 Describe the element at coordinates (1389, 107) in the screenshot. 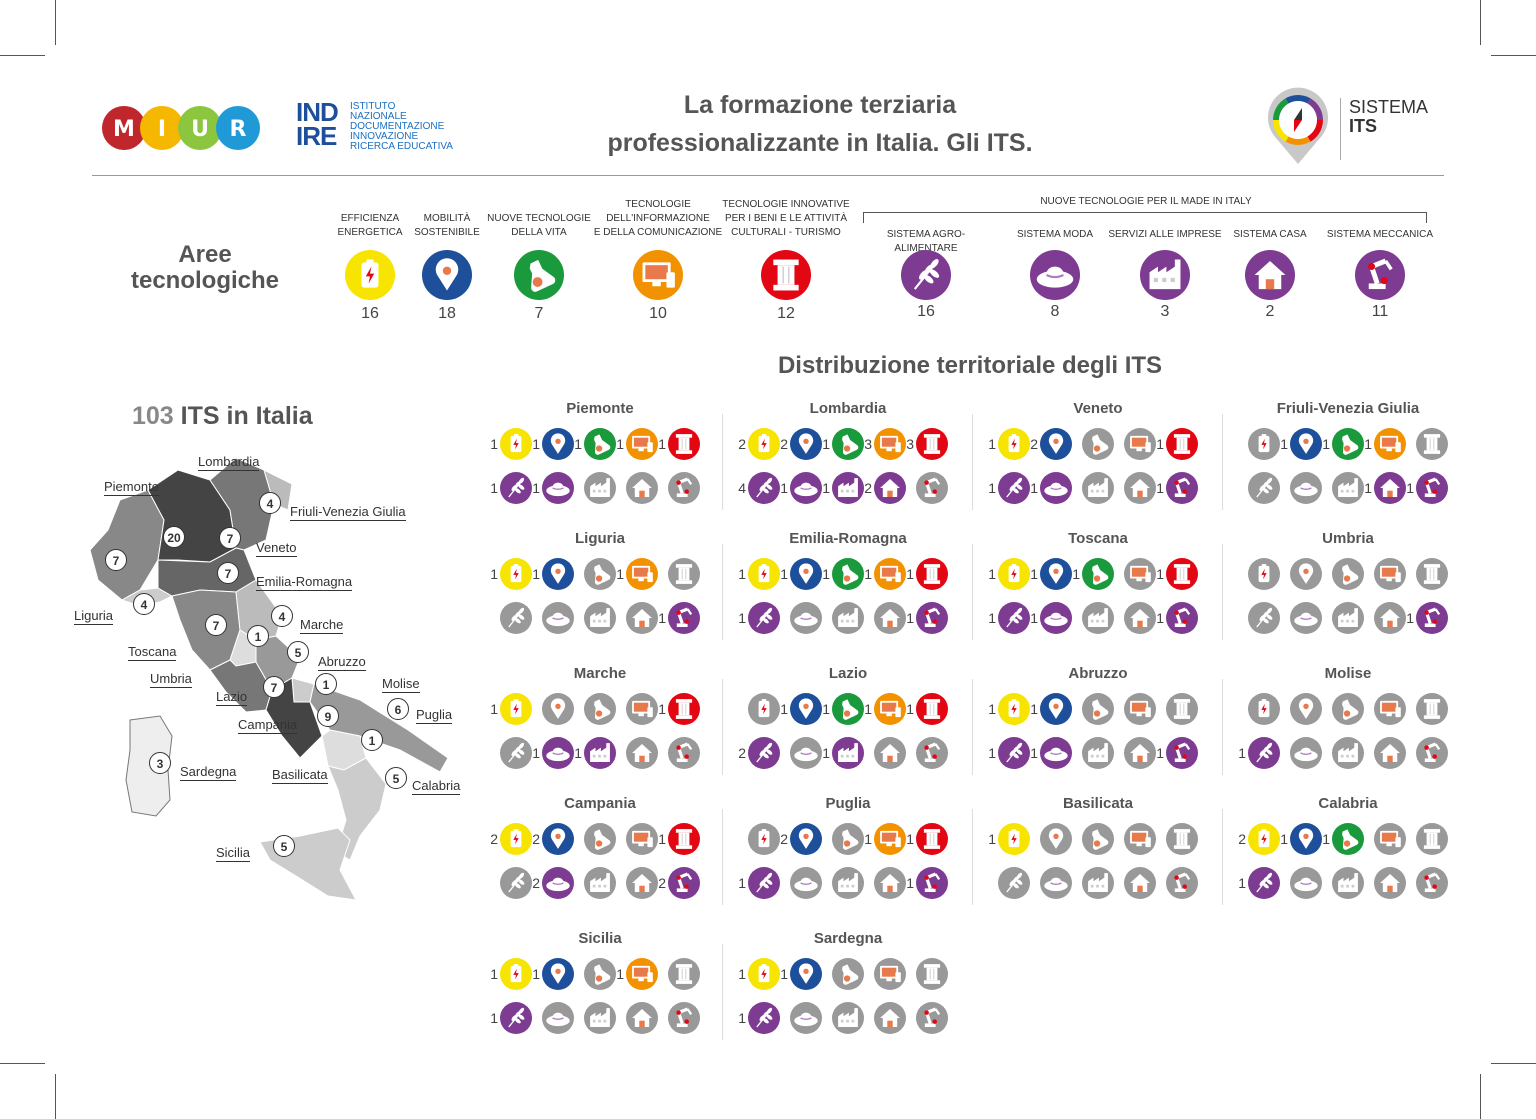

I see `sistema-label: SISTEMA` at that location.